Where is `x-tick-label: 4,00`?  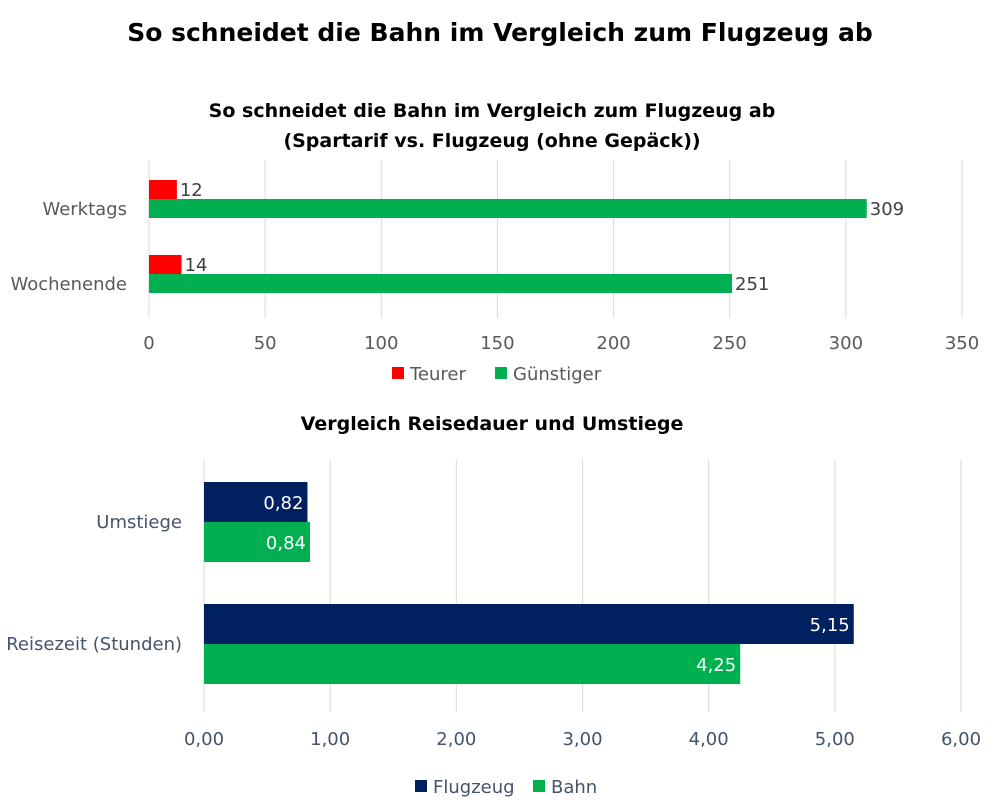 x-tick-label: 4,00 is located at coordinates (709, 739).